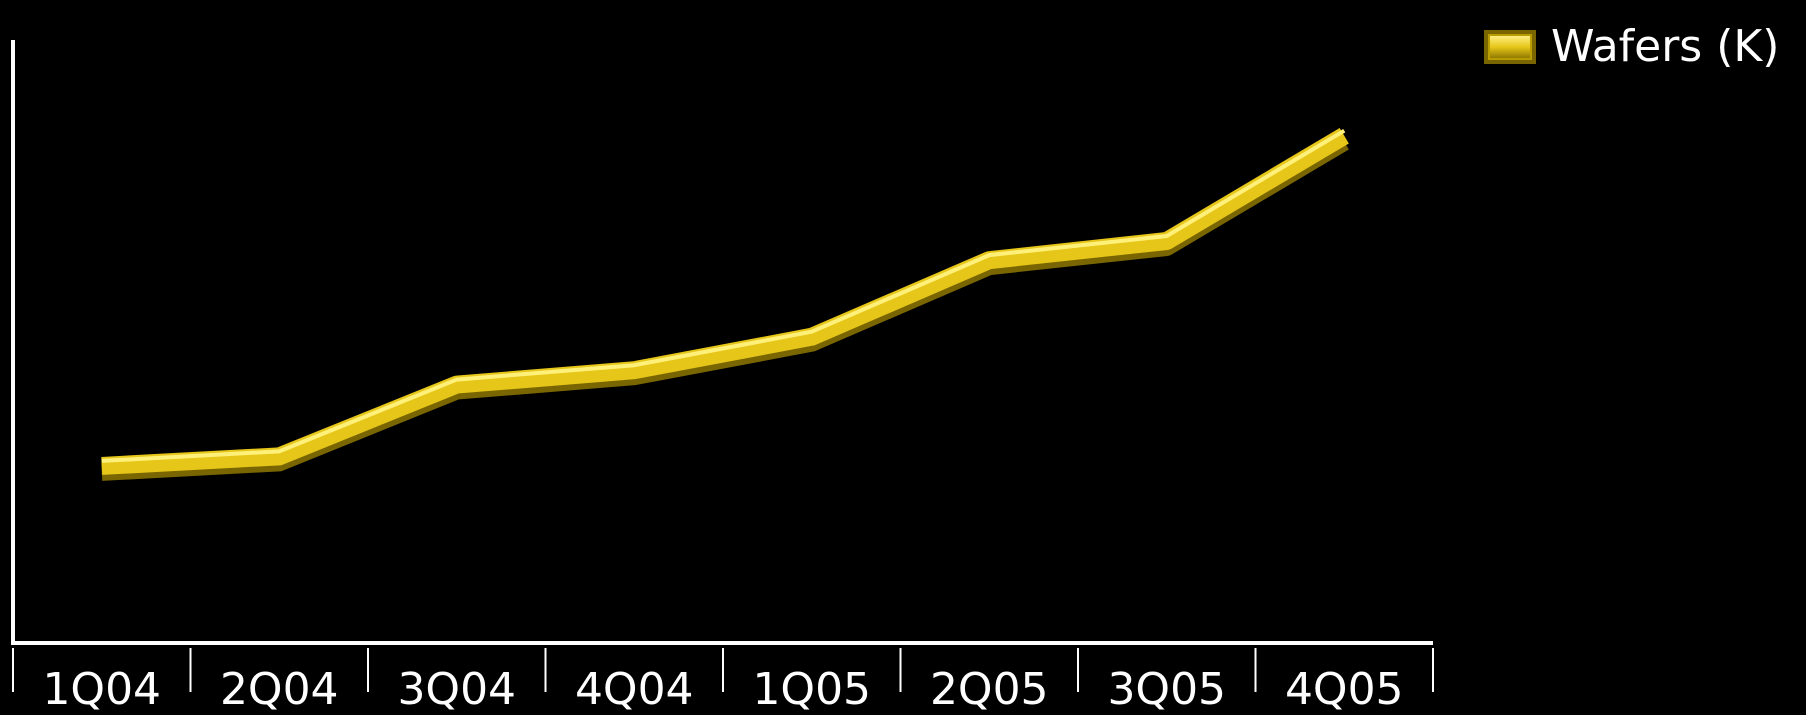 The image size is (1806, 715). I want to click on x-tick-label: 4Q05, so click(1344, 689).